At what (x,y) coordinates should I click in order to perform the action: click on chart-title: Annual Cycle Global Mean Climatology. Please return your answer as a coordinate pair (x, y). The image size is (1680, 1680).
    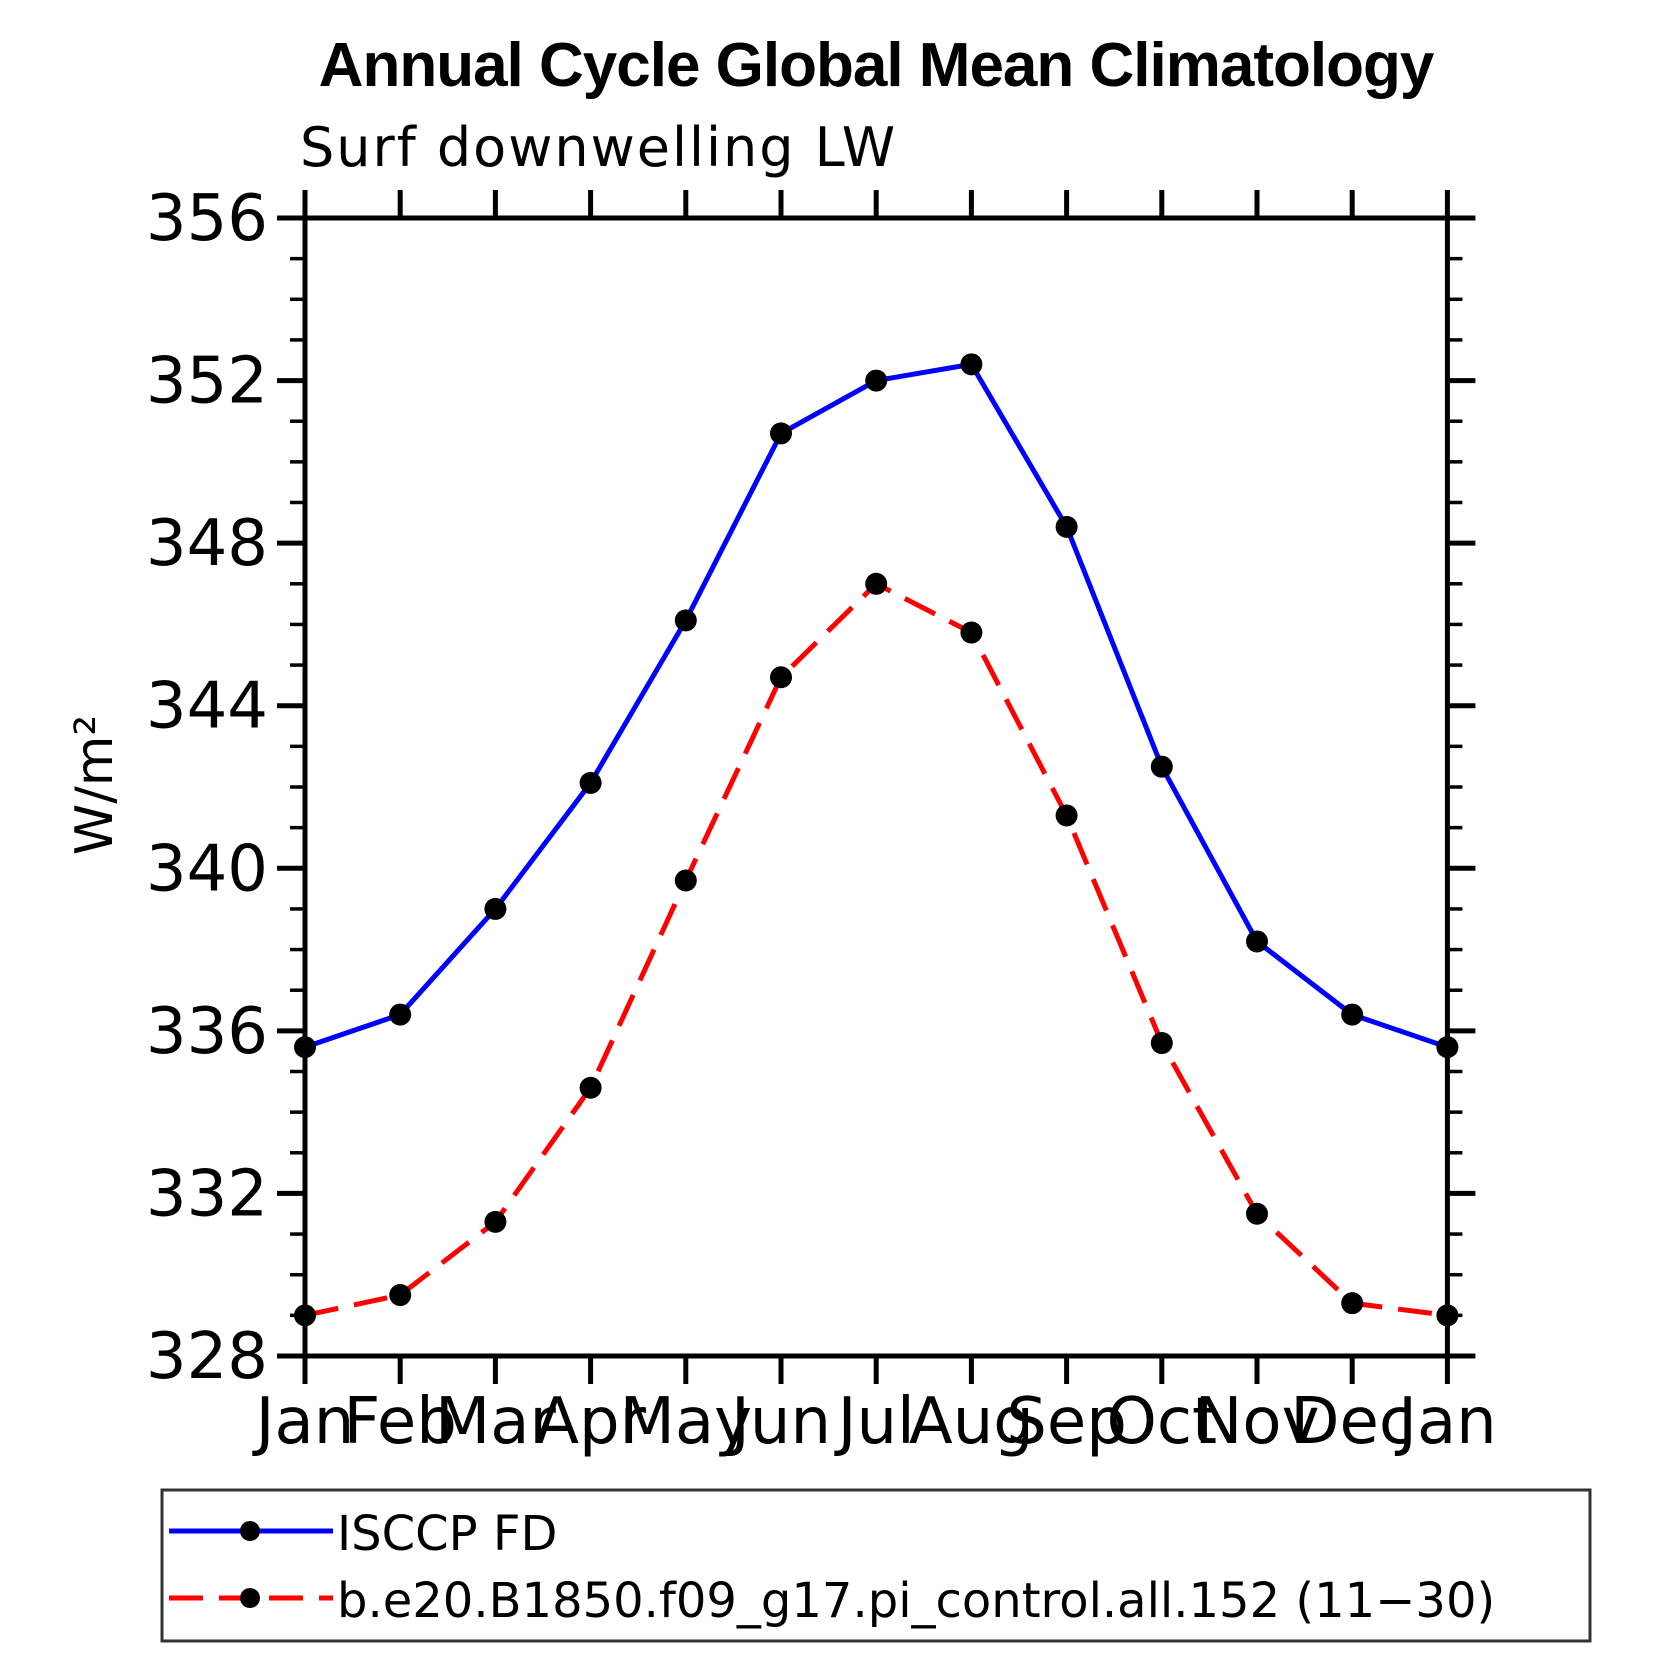
    Looking at the image, I should click on (877, 65).